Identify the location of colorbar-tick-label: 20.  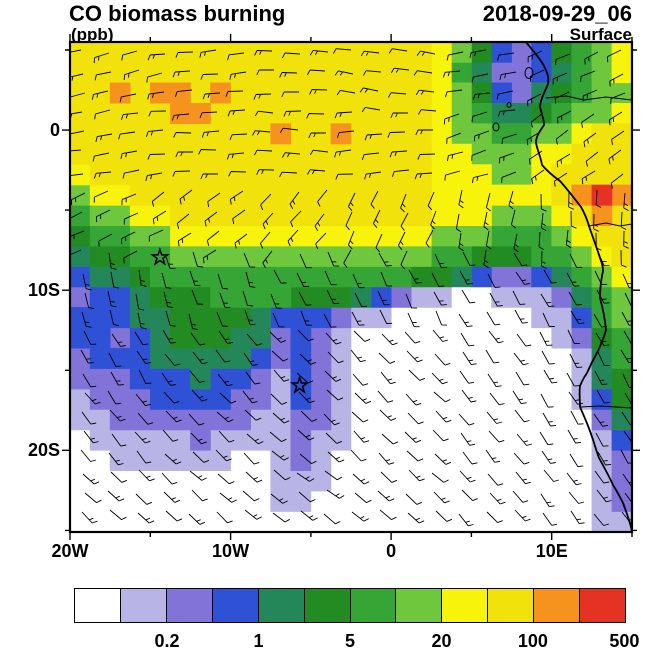
(441, 641).